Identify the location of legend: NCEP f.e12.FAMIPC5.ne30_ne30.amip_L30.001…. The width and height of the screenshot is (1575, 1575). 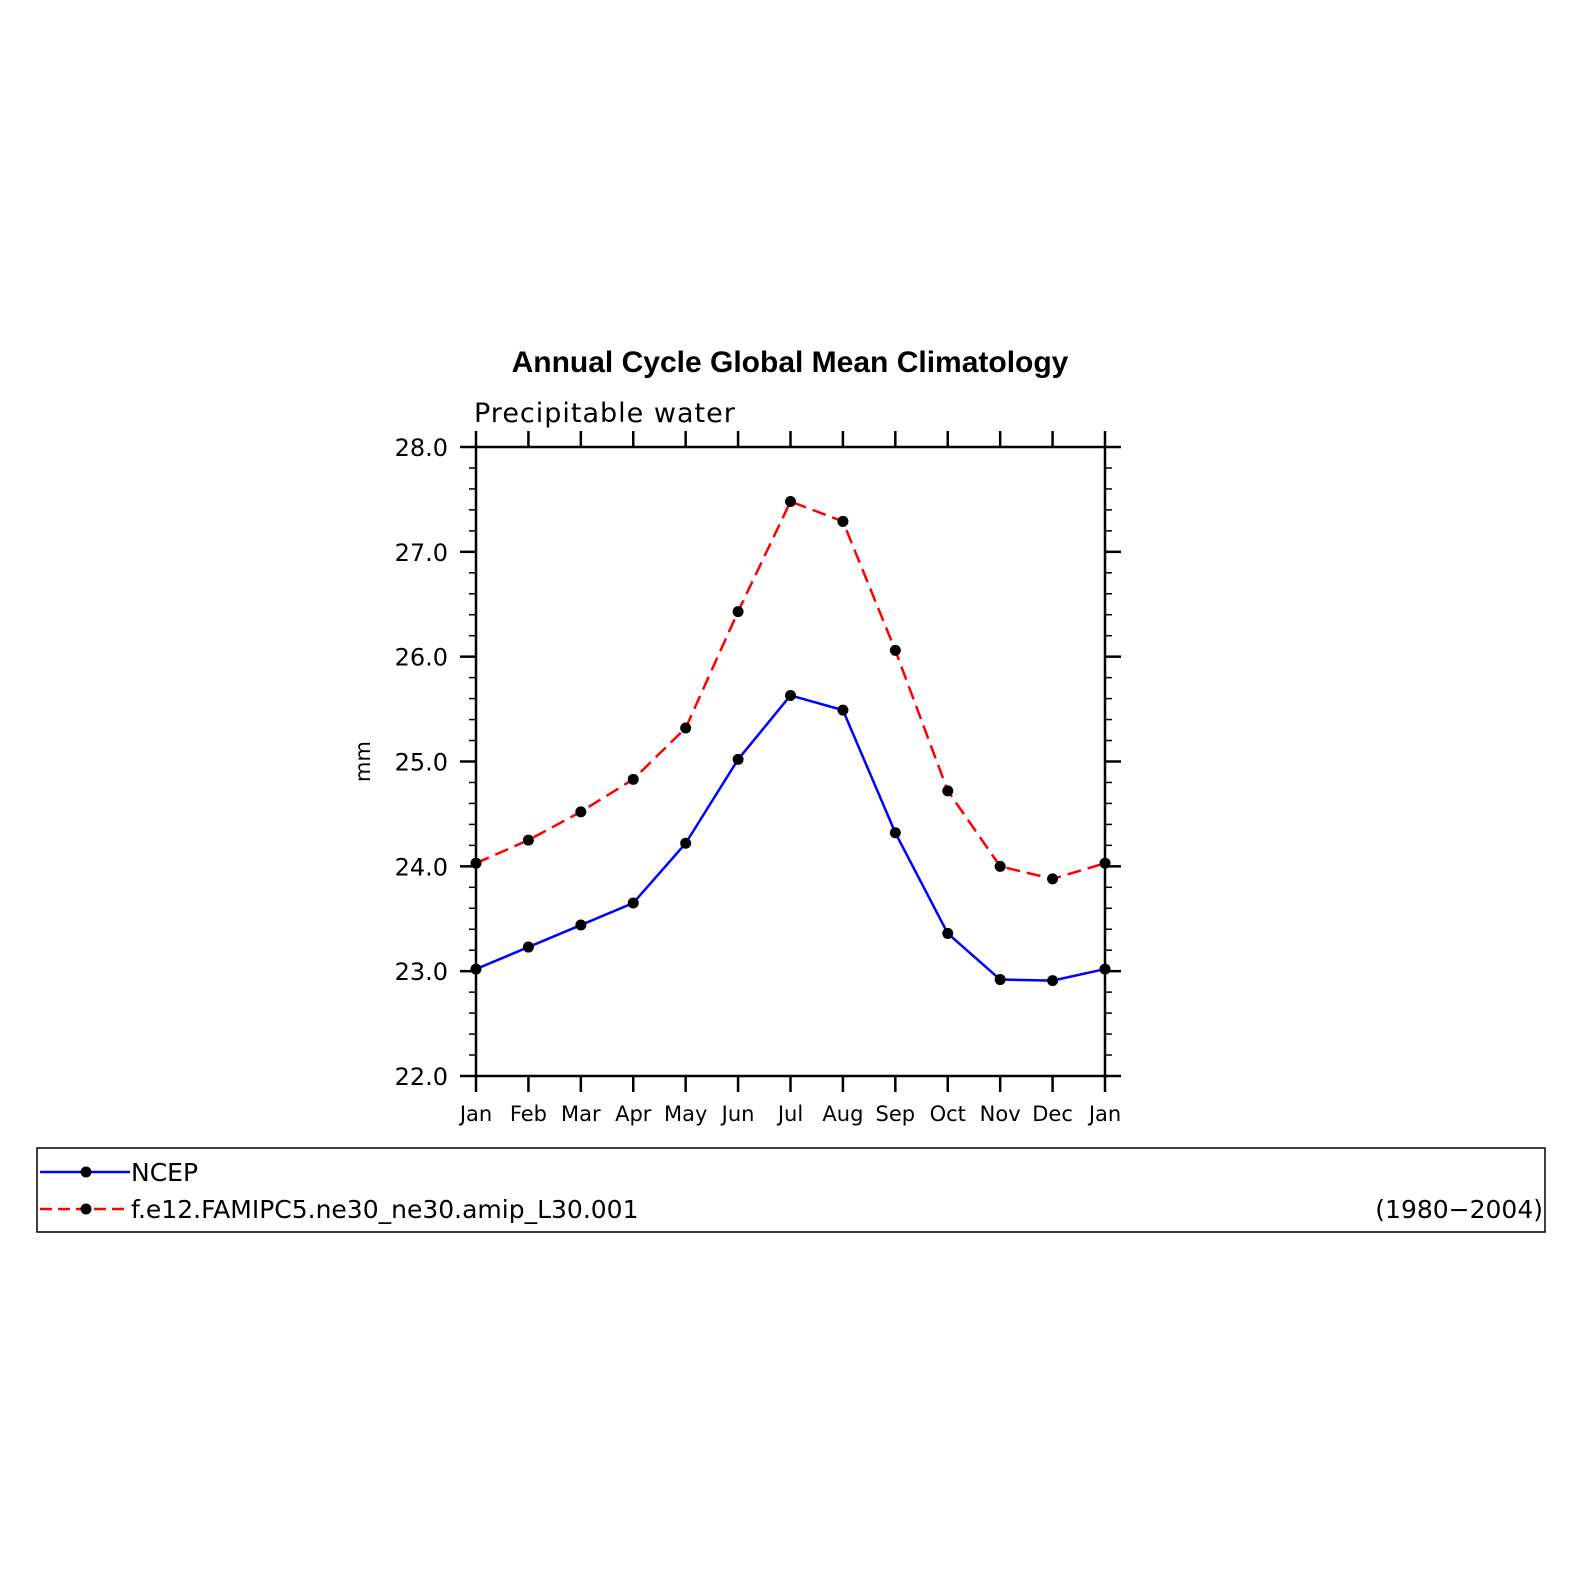
(791, 1190).